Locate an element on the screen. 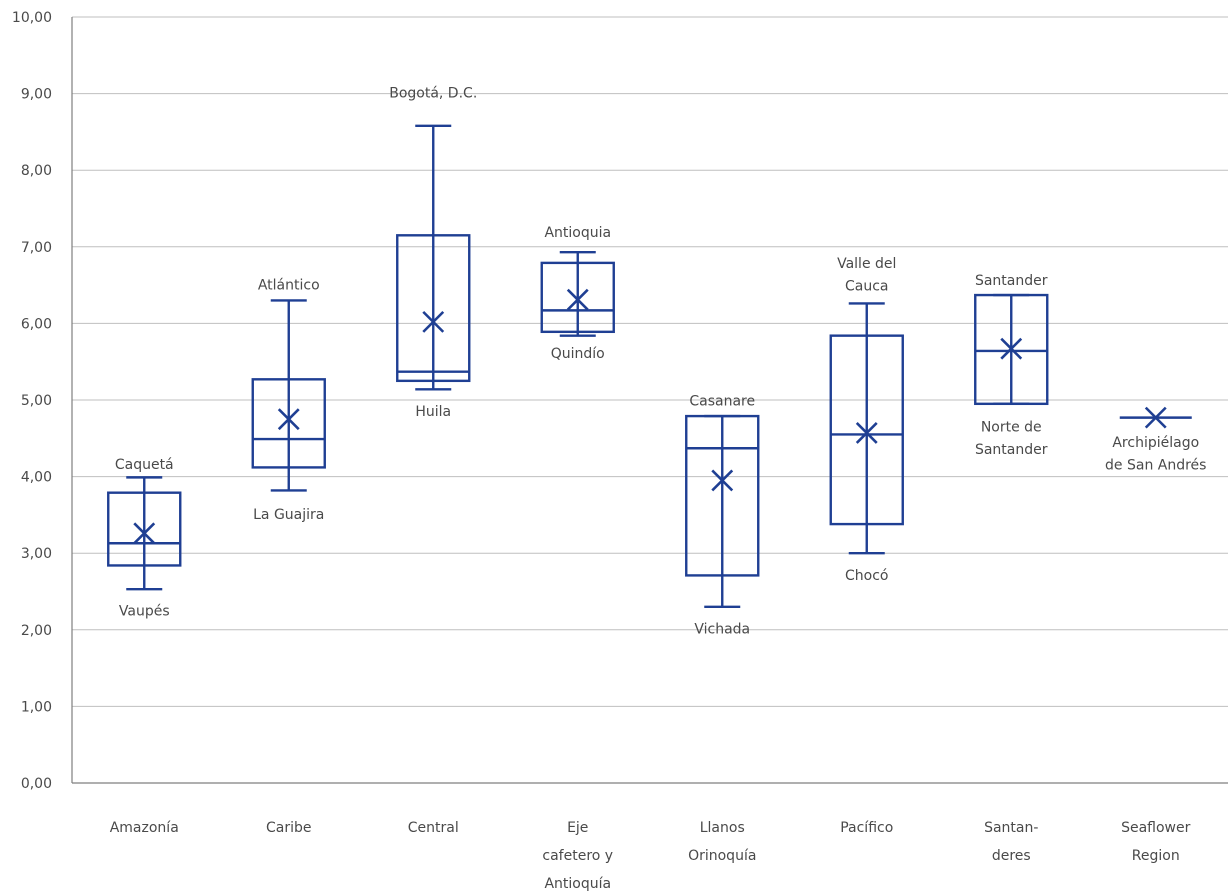 The width and height of the screenshot is (1228, 894). x-category-label: Orinoquía is located at coordinates (722, 856).